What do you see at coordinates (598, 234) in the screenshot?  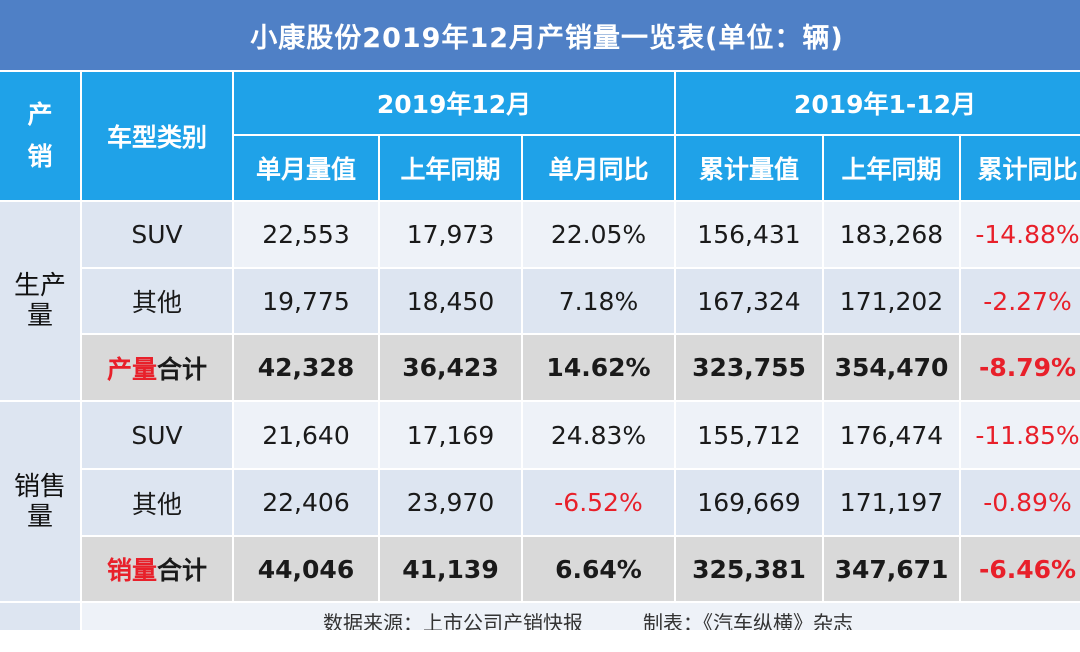 I see `production-suv-month-yoy: 22.05%` at bounding box center [598, 234].